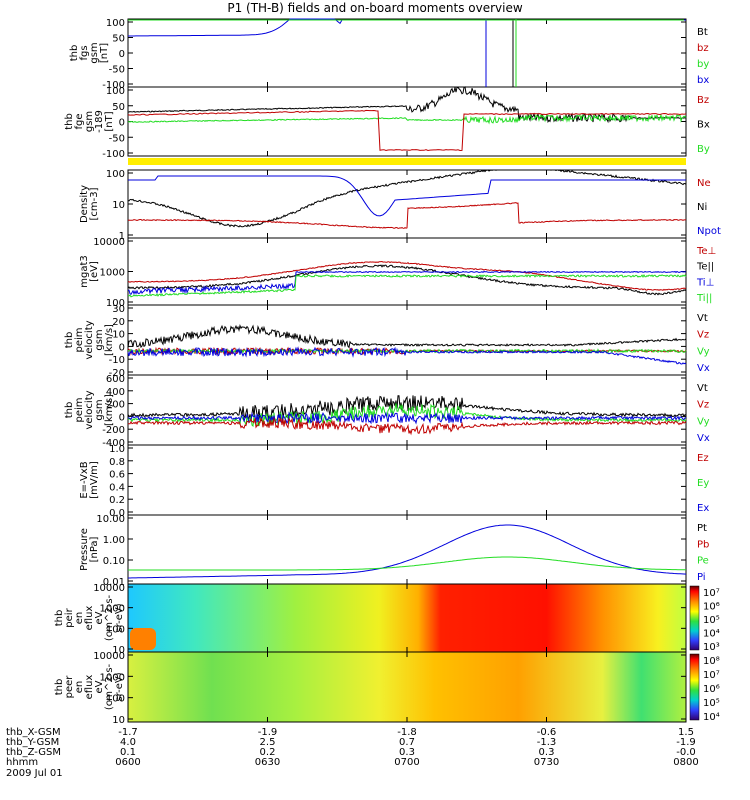  I want to click on y-axis-label: fge, so click(79, 121).